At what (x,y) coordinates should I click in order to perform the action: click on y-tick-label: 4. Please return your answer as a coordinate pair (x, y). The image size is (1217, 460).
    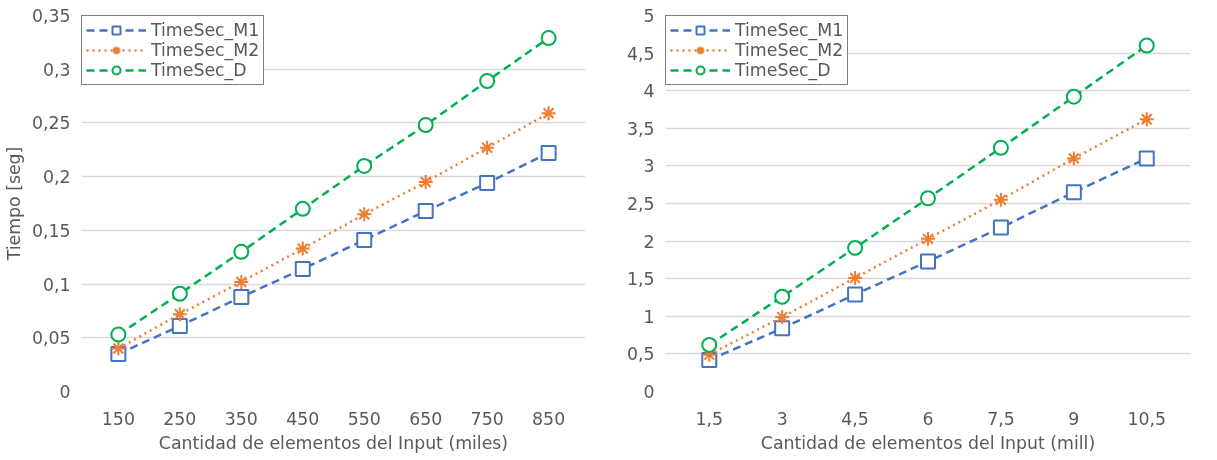
    Looking at the image, I should click on (649, 91).